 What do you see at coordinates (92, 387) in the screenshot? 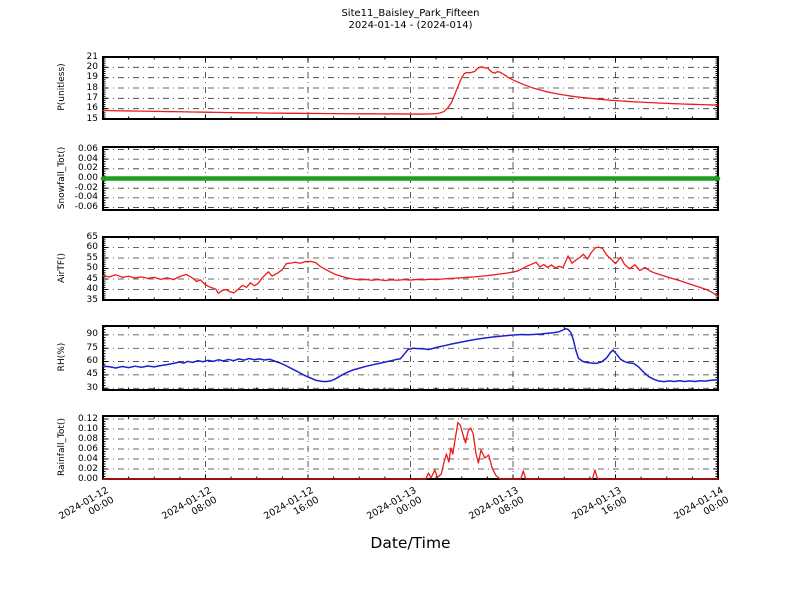
I see `y-tick-label: 30` at bounding box center [92, 387].